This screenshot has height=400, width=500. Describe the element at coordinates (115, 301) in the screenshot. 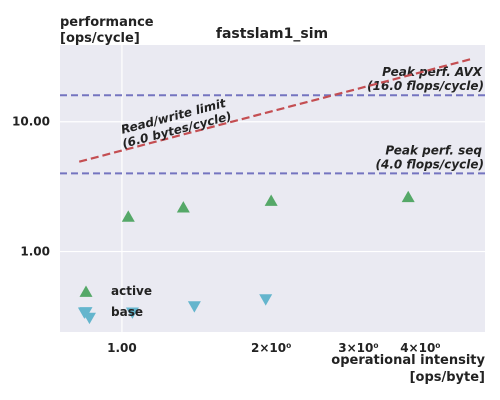

I see `legend: active base` at that location.